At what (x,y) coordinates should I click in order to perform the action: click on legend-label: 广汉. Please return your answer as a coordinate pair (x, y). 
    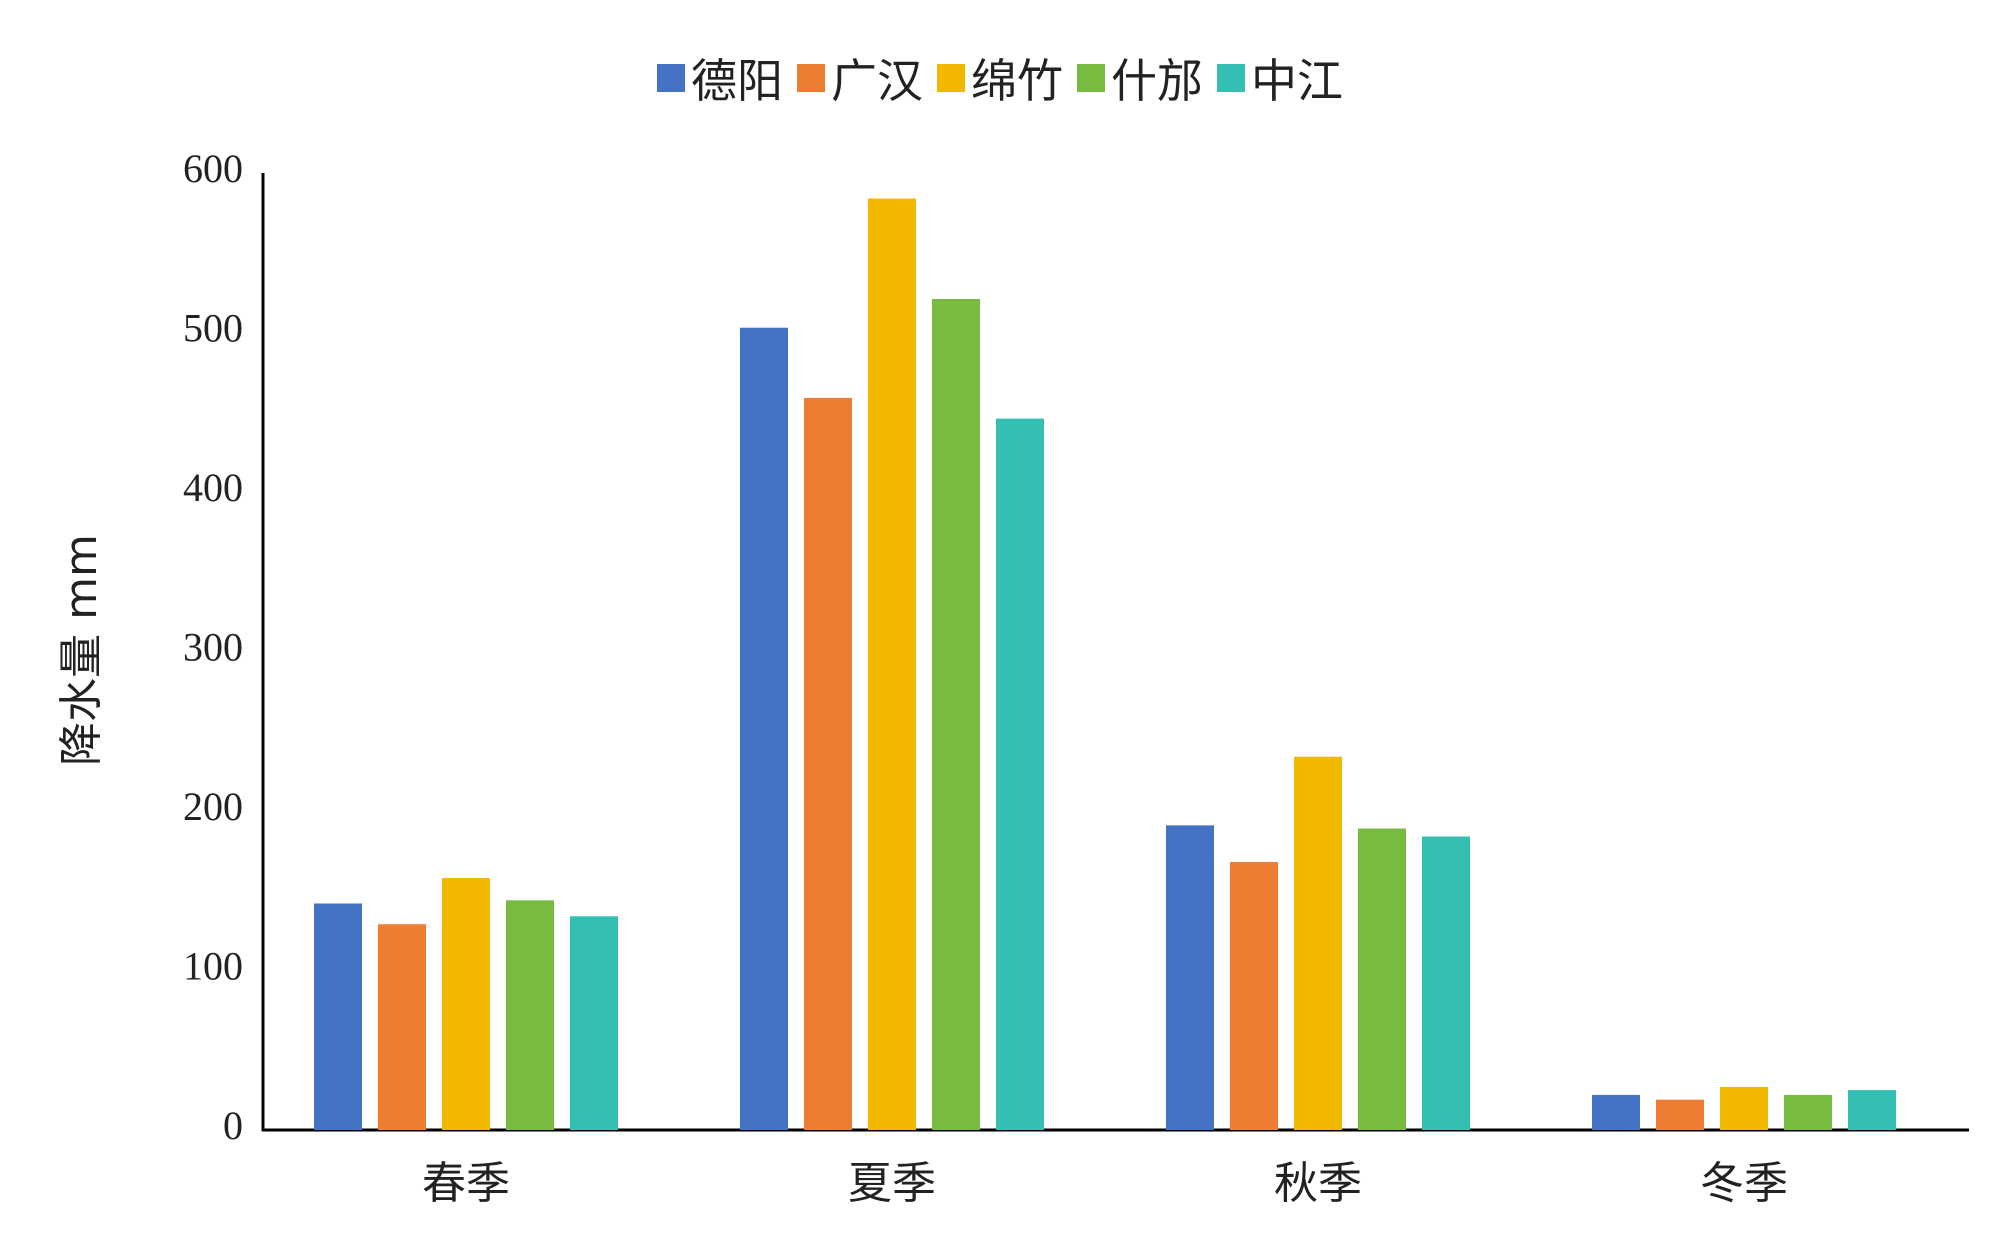
    Looking at the image, I should click on (877, 81).